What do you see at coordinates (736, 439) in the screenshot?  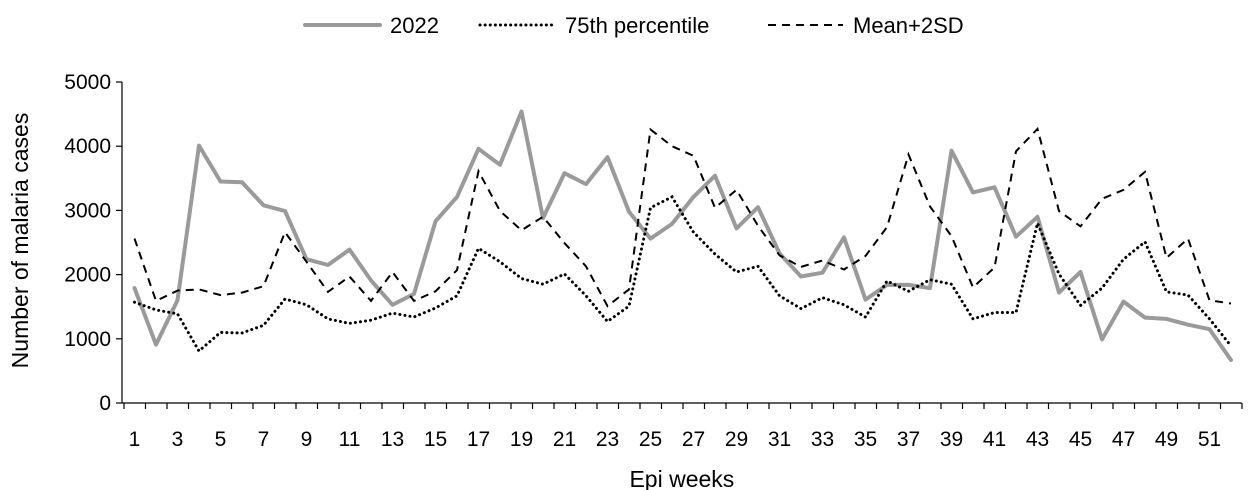 I see `x-tick-label: 29` at bounding box center [736, 439].